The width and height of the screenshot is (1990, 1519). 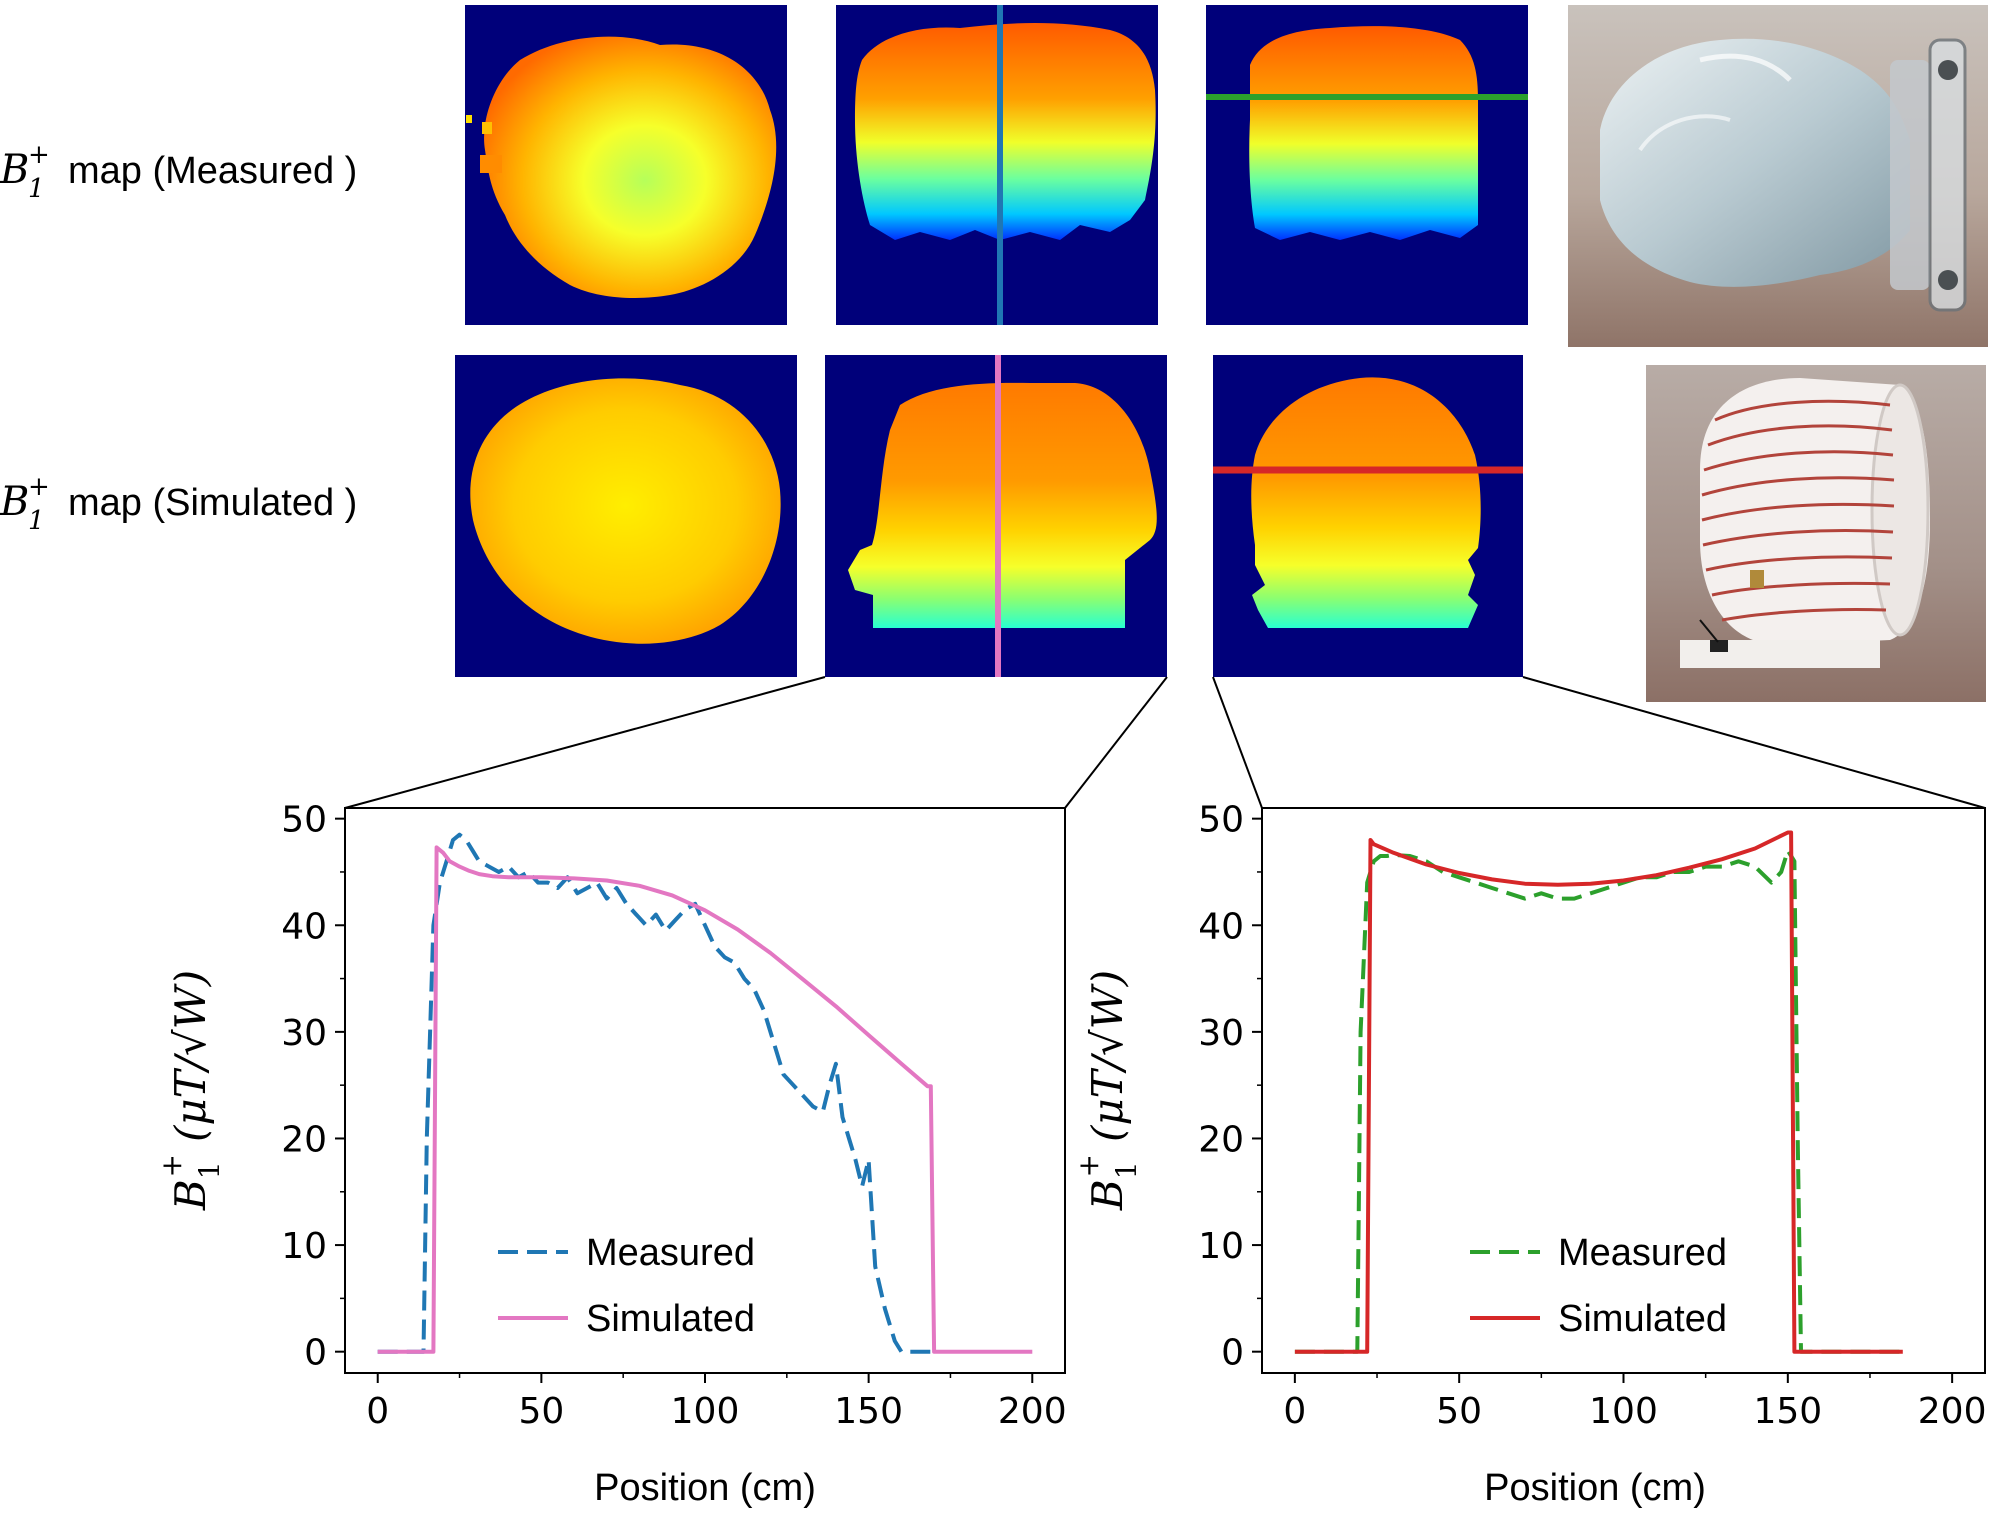 What do you see at coordinates (212, 171) in the screenshot?
I see `row-label-measured-text: map (Measured )` at bounding box center [212, 171].